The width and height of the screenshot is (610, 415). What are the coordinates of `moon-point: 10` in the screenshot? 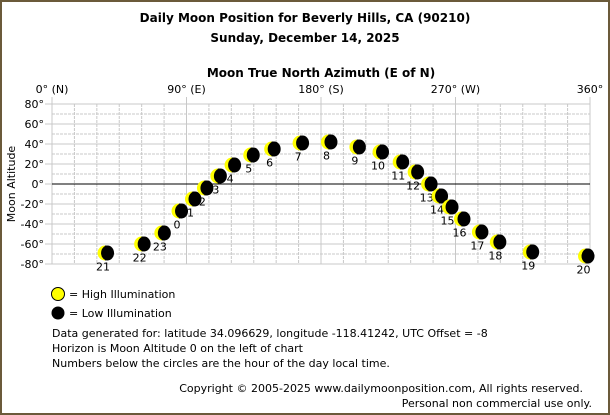 It's located at (380, 158).